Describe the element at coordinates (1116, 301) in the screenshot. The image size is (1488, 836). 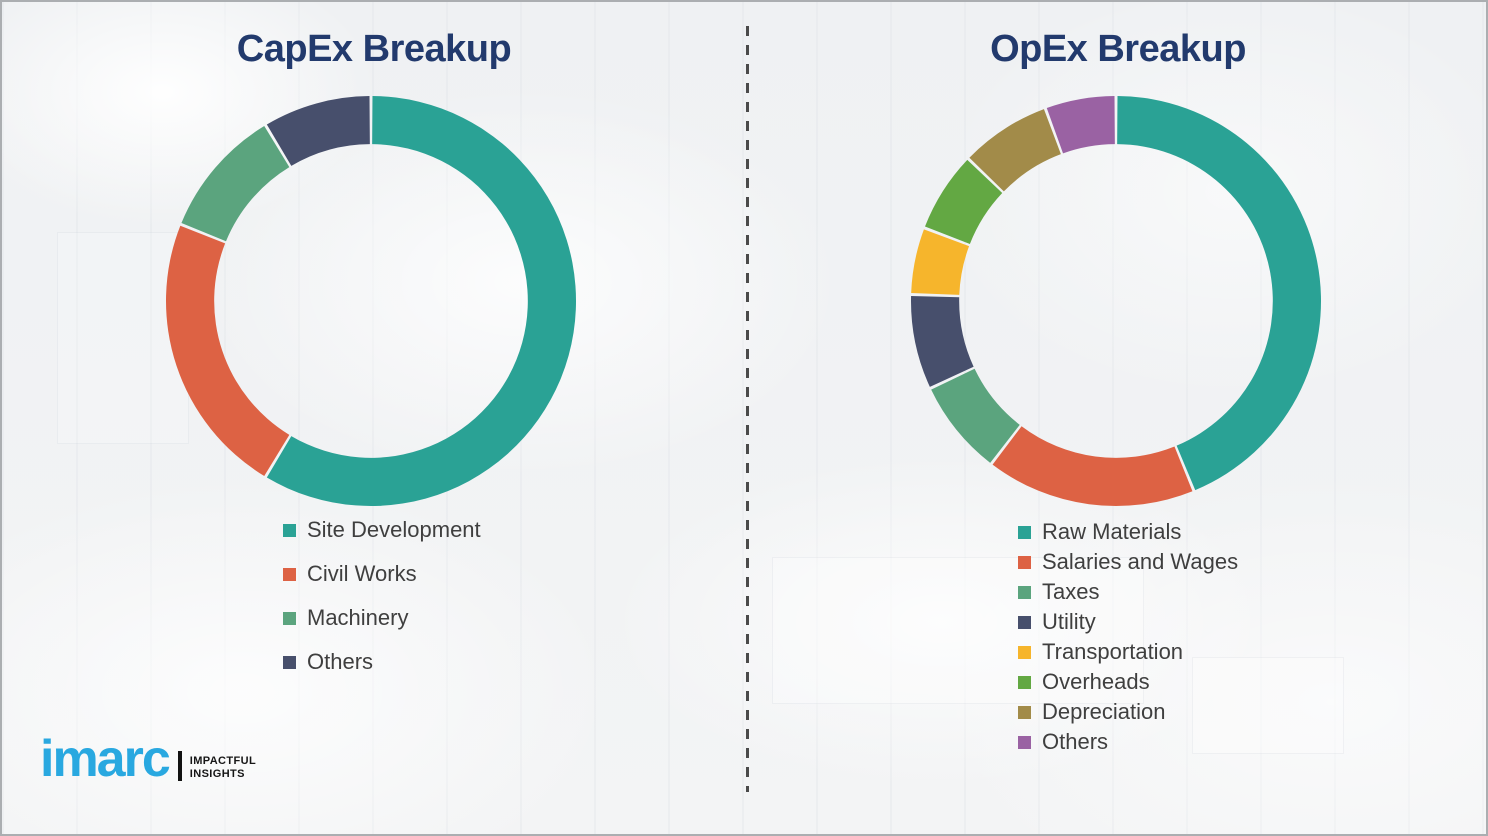
I see `opex-donut-chart` at that location.